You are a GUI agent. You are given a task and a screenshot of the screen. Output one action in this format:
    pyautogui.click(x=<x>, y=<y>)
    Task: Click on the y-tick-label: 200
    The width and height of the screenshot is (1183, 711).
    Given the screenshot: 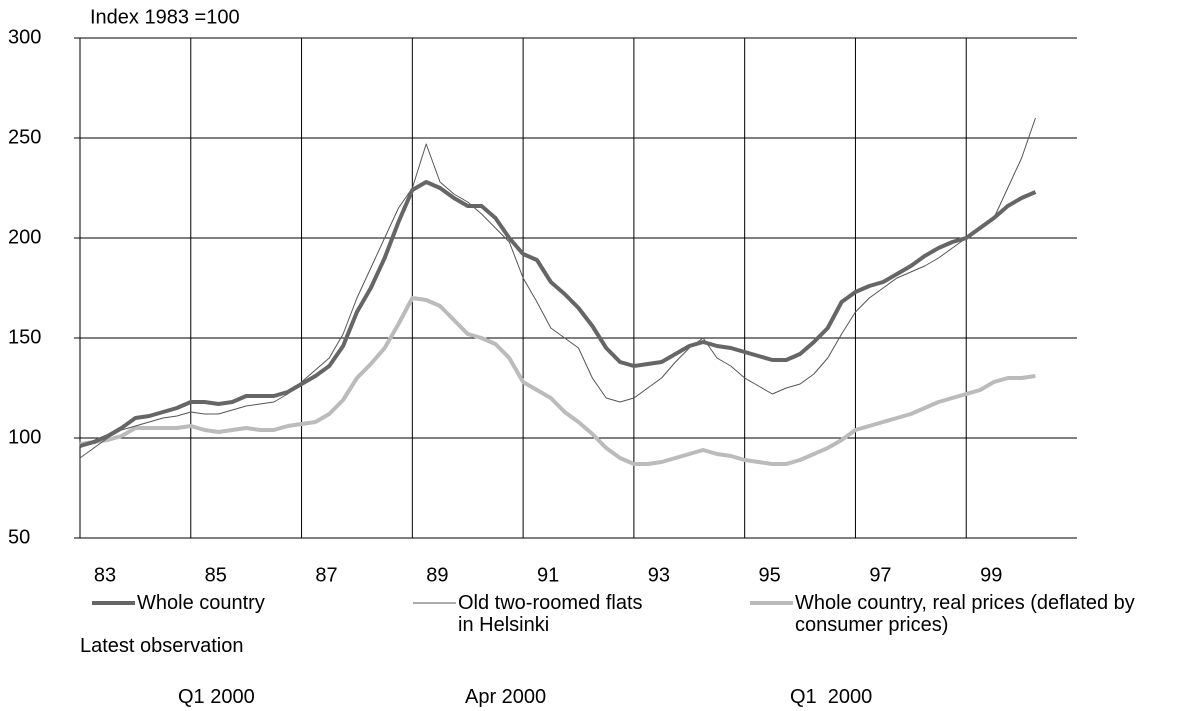 What is the action you would take?
    pyautogui.click(x=24, y=237)
    